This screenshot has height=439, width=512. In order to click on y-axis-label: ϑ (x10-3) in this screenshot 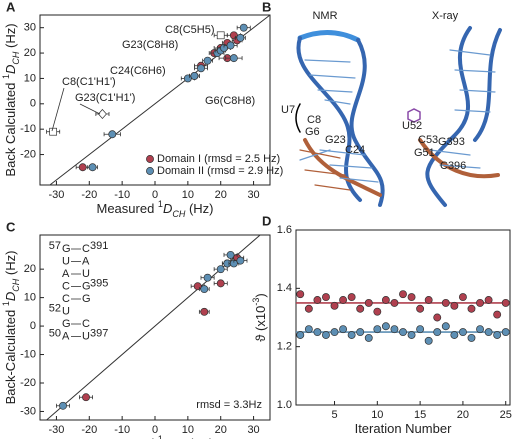, I will do `click(259, 317)`.